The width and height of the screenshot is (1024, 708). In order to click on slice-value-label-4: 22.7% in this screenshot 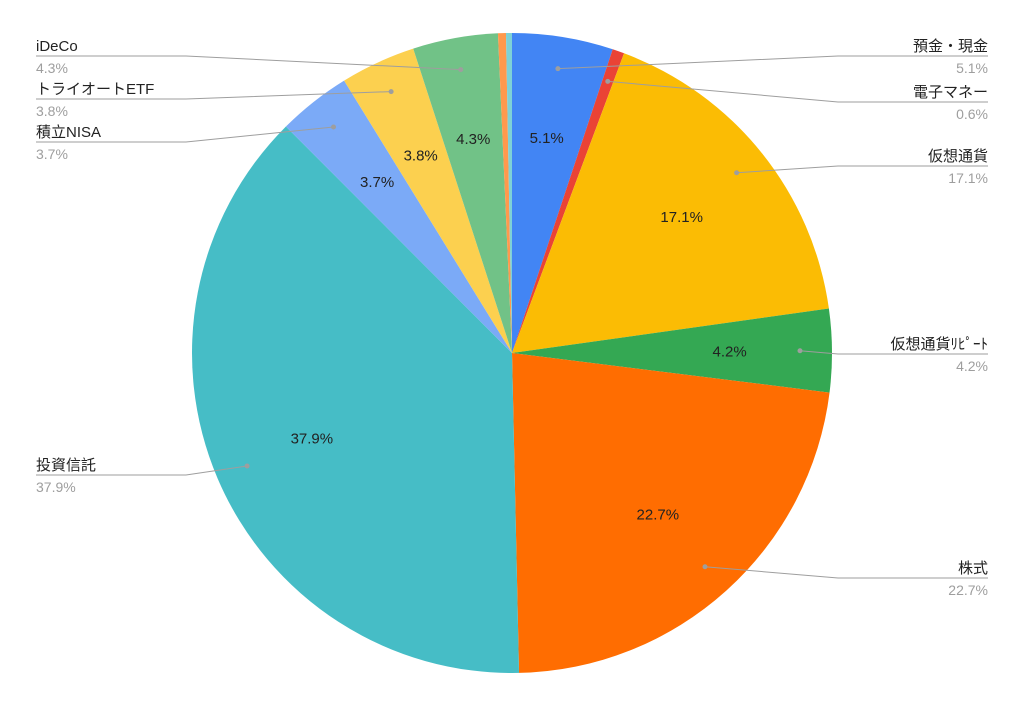, I will do `click(658, 515)`.